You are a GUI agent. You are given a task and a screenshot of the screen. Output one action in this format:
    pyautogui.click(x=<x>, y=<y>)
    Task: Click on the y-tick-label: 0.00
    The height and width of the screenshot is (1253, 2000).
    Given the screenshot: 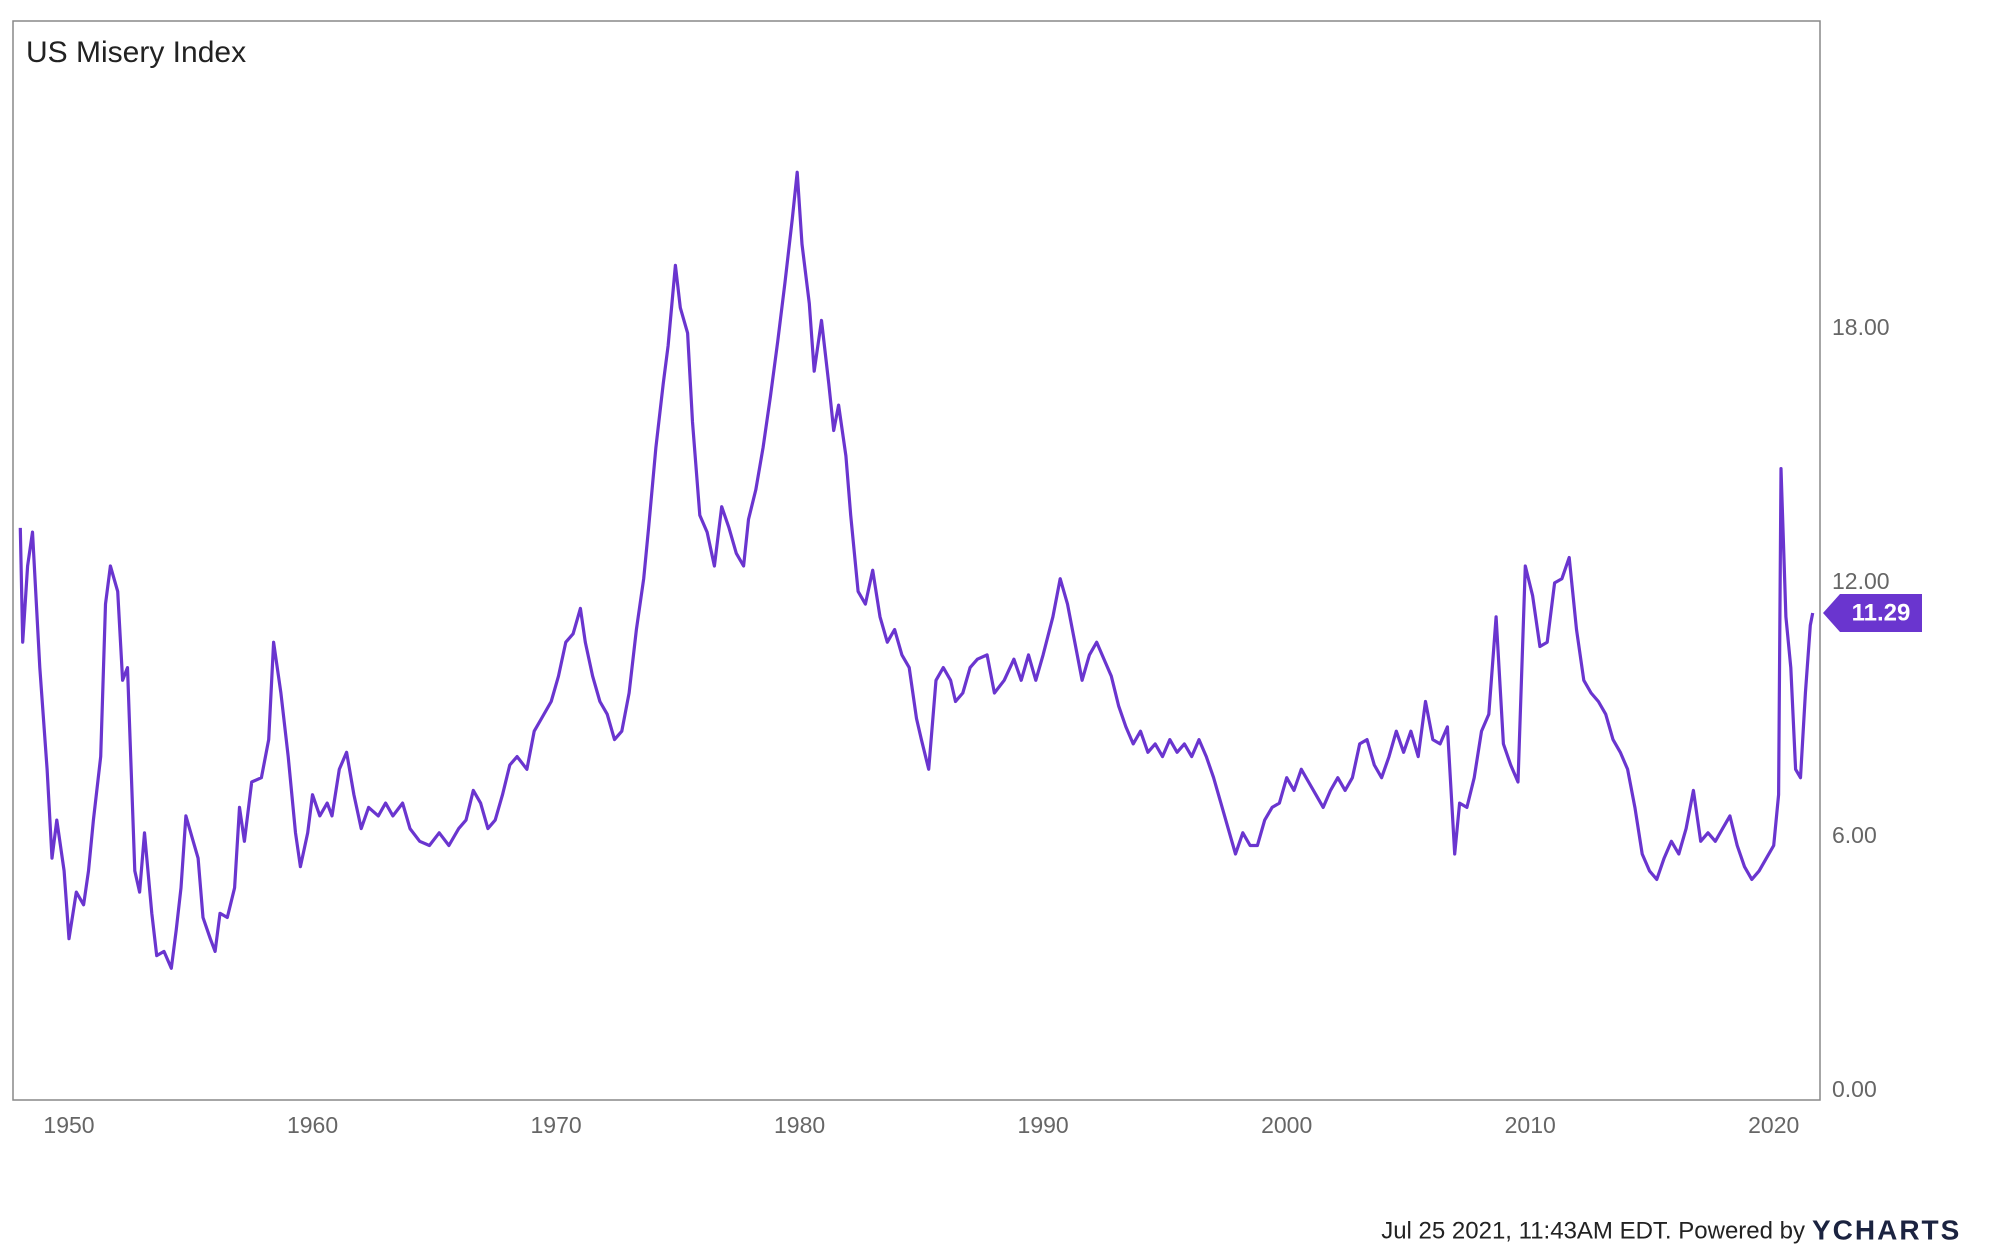 What is the action you would take?
    pyautogui.click(x=1854, y=1089)
    